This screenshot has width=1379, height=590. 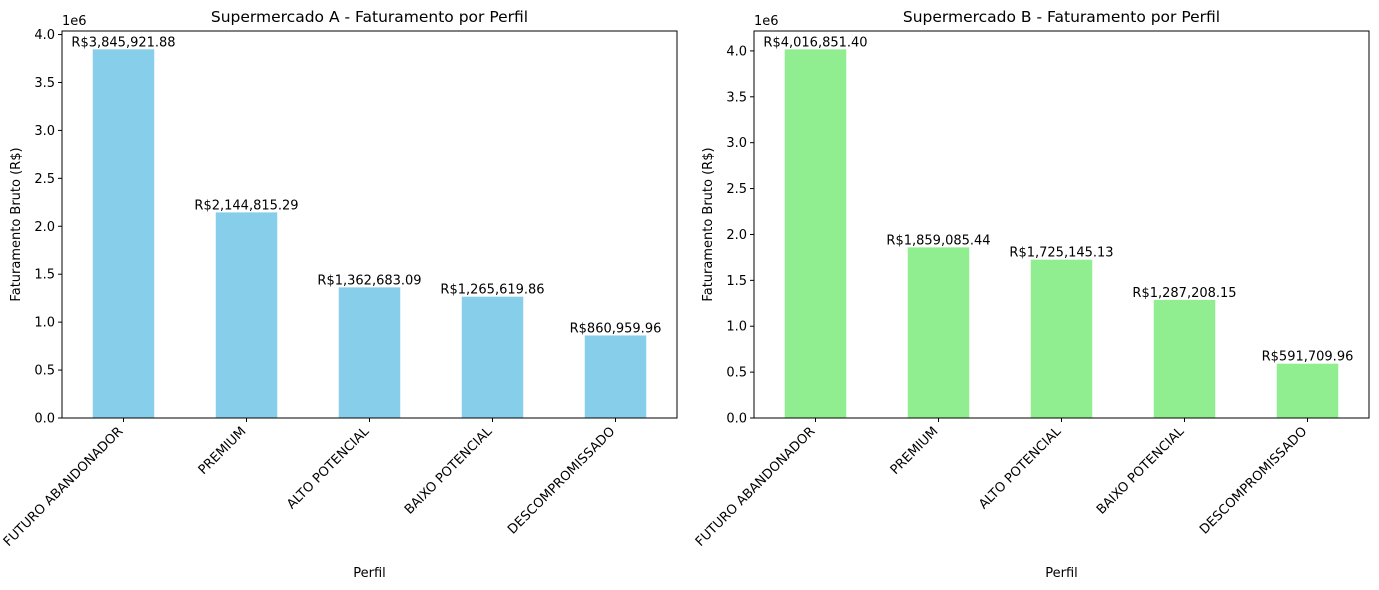 I want to click on data-label: R$1,362,683.09, so click(x=369, y=280).